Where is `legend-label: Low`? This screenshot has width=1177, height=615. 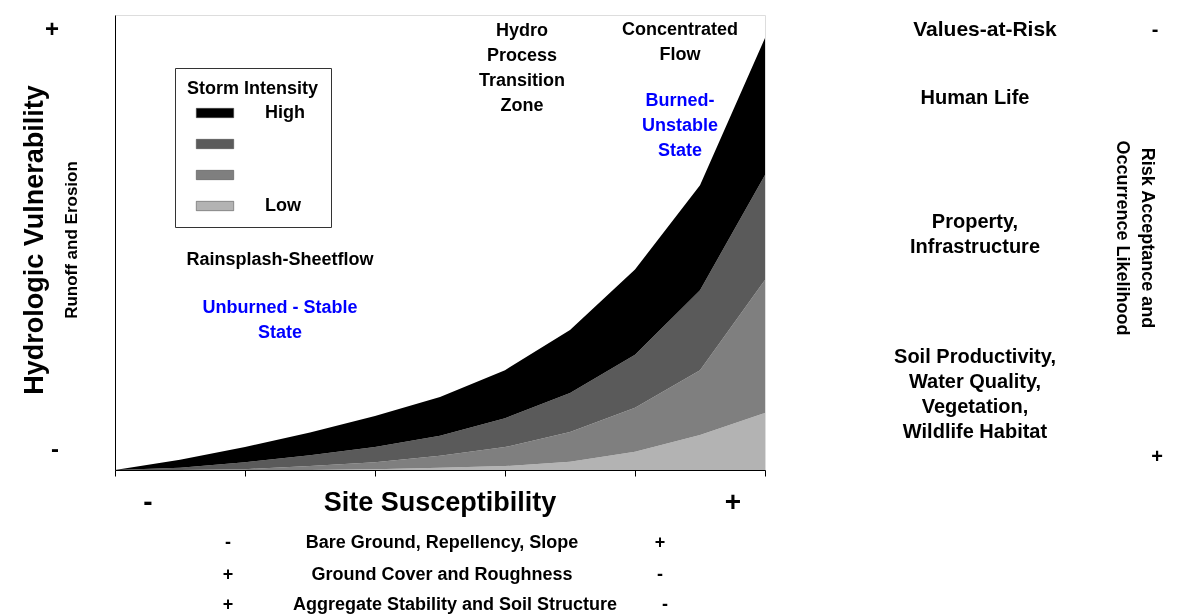 legend-label: Low is located at coordinates (283, 205).